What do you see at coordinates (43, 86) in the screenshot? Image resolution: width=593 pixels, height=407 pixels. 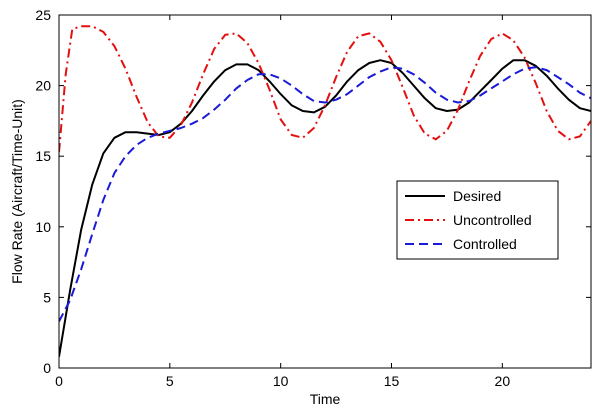 I see `y-tick-label: 20` at bounding box center [43, 86].